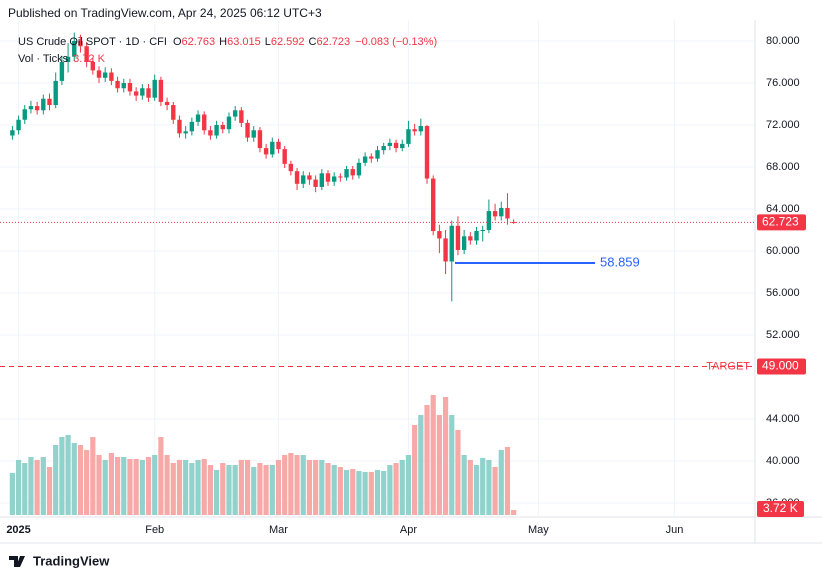  I want to click on x-tick-label: Jun, so click(675, 530).